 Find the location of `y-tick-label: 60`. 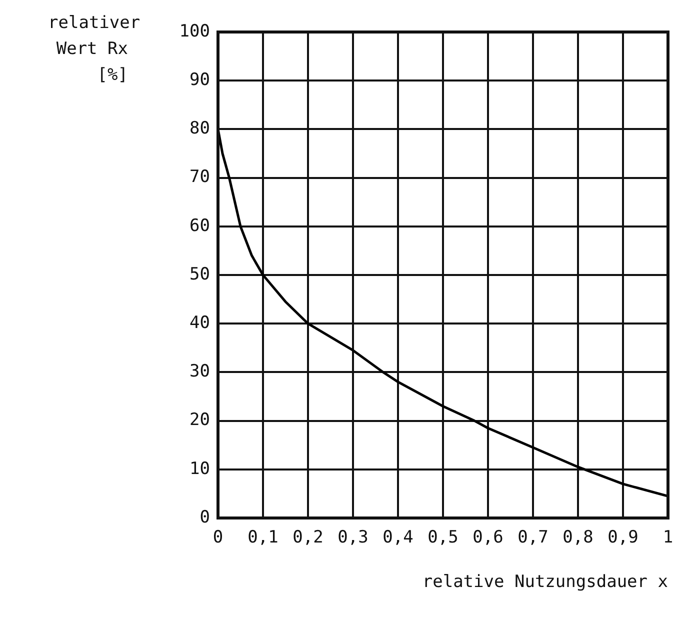

y-tick-label: 60 is located at coordinates (200, 226).